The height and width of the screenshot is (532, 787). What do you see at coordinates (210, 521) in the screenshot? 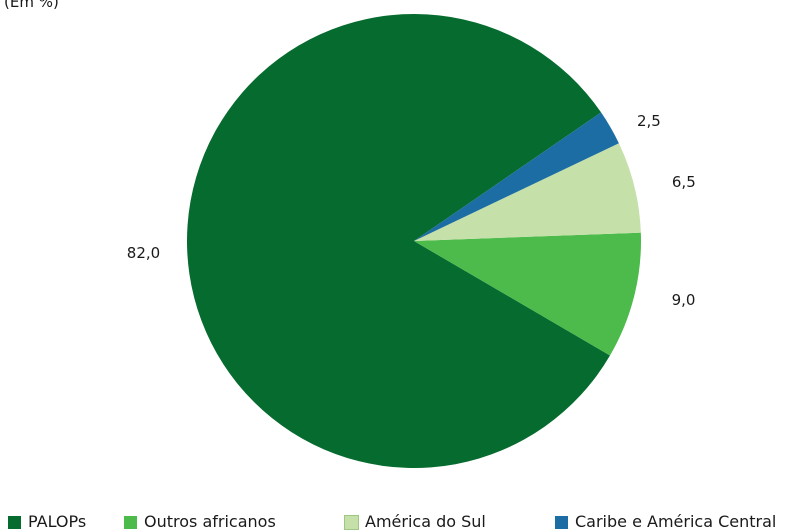
I see `legend-label: Outros africanos` at bounding box center [210, 521].